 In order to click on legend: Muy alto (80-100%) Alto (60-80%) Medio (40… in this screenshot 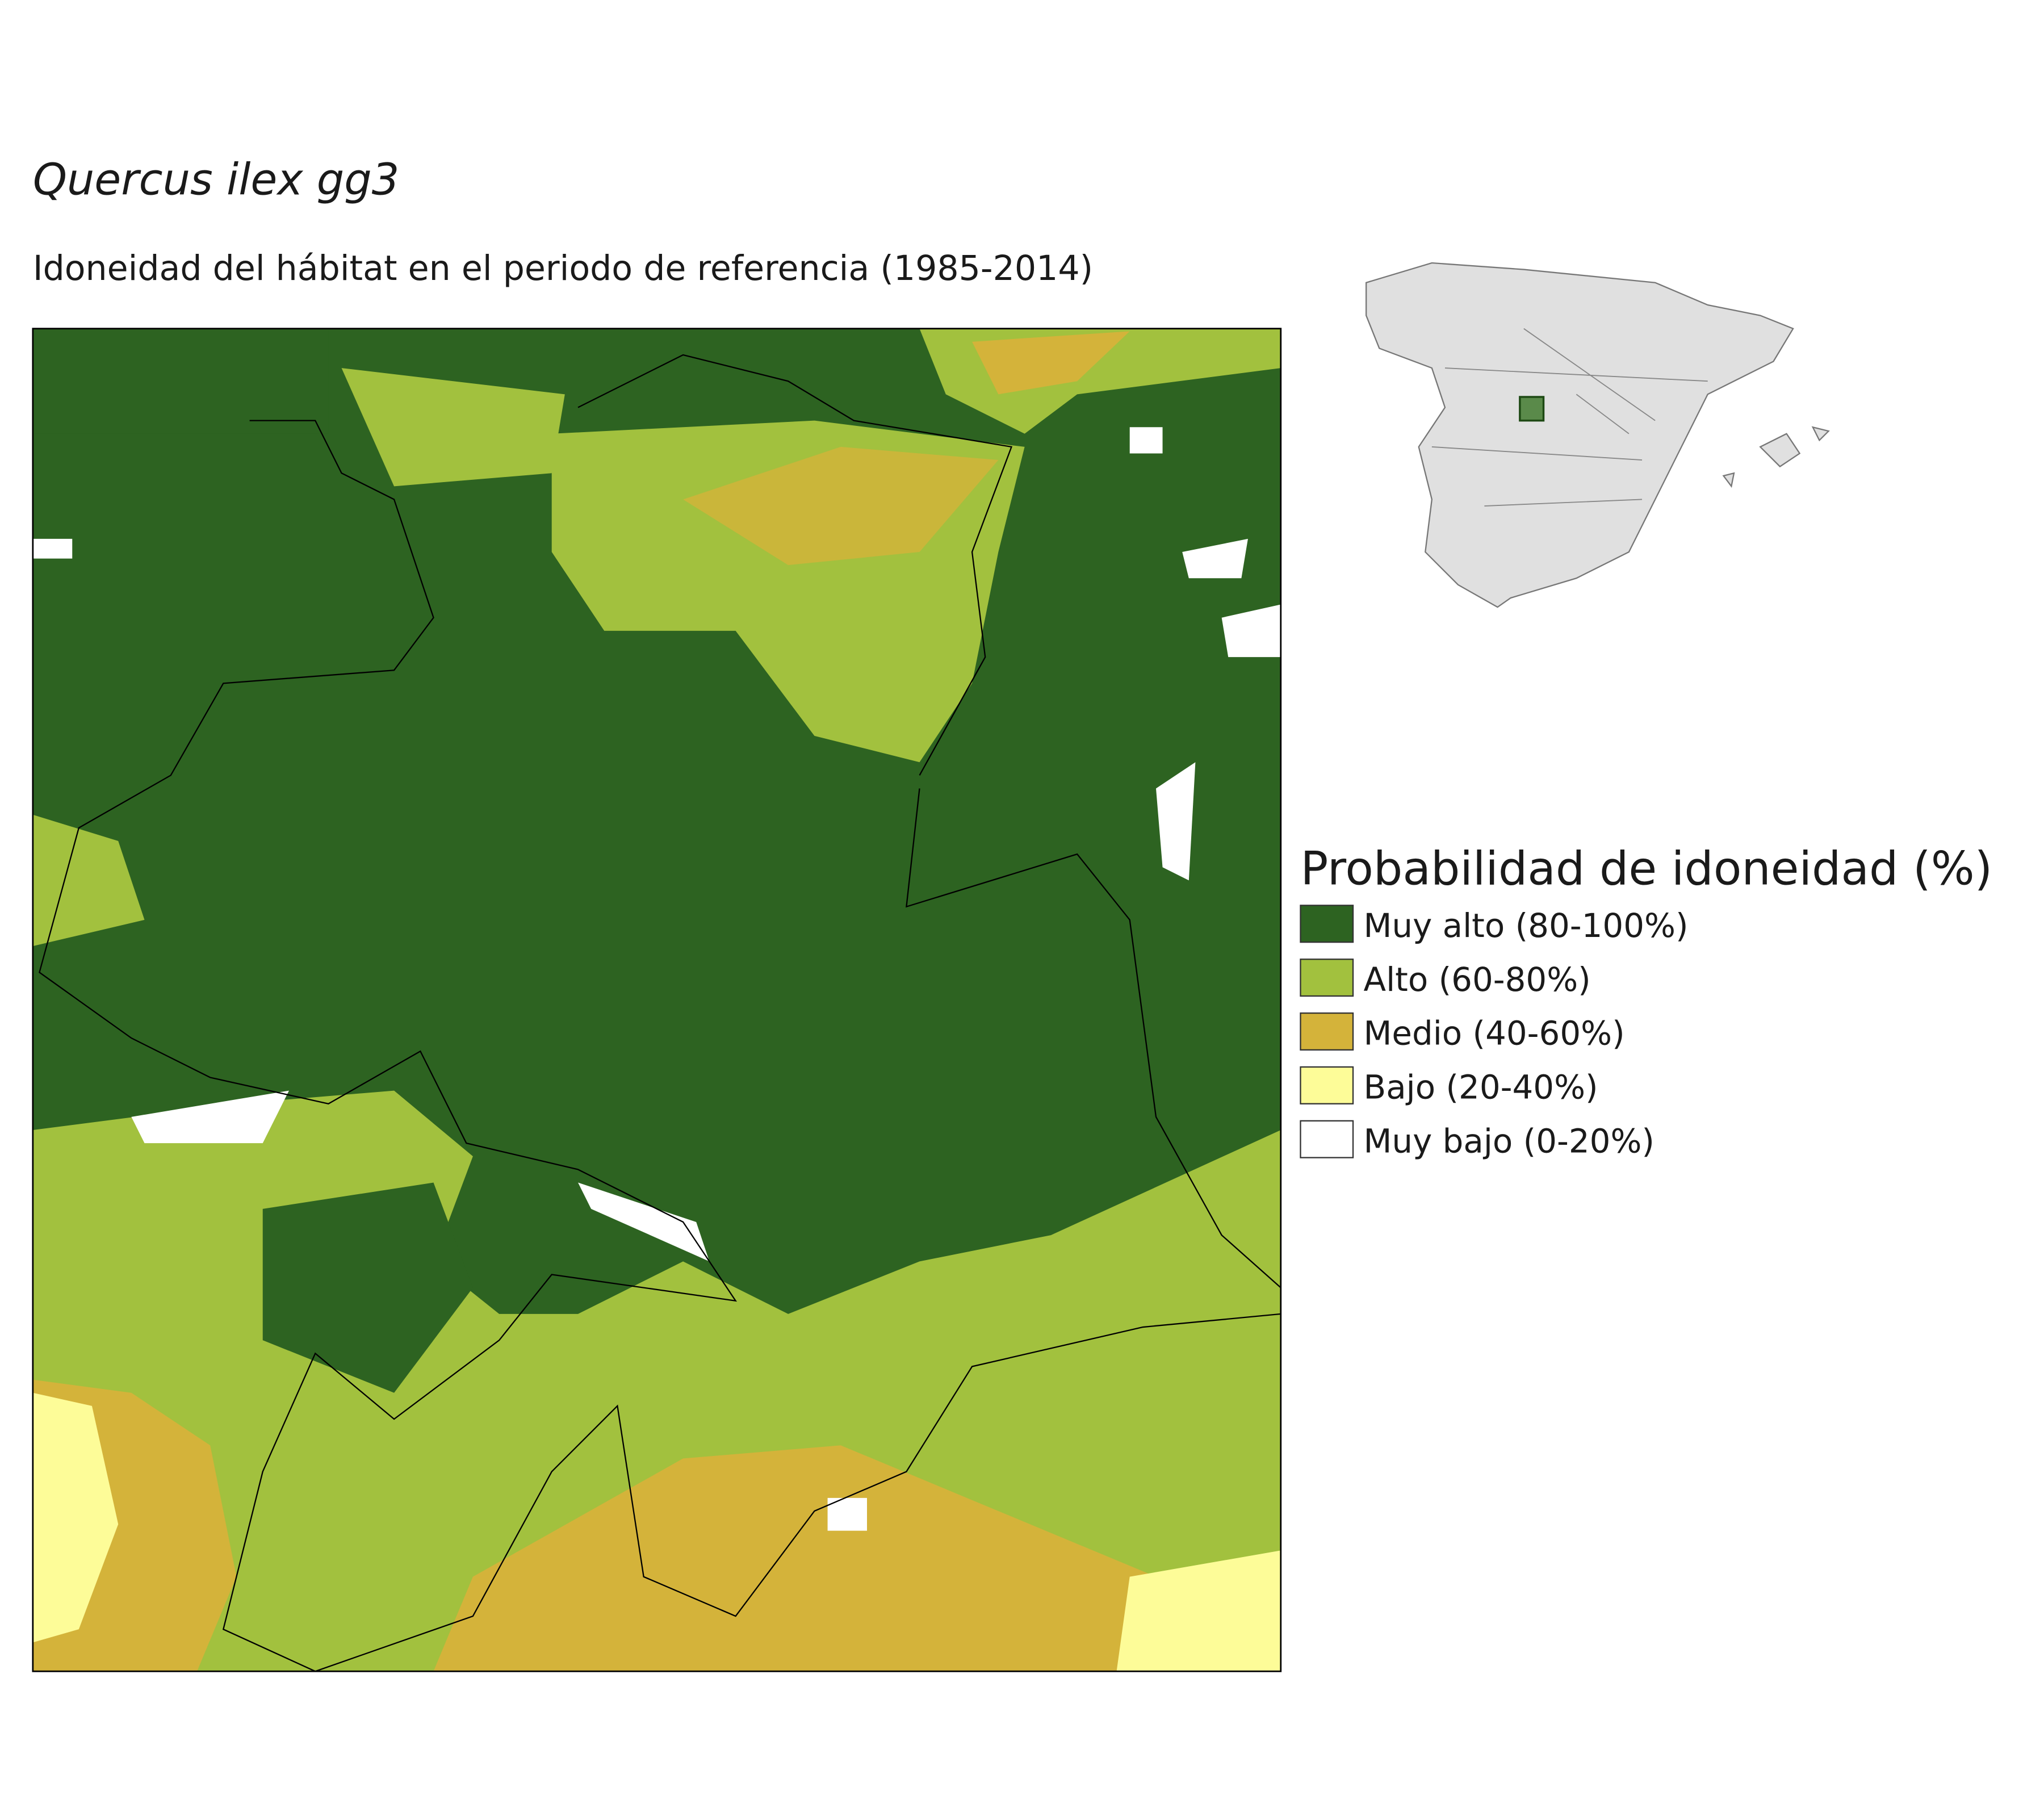, I will do `click(1494, 1032)`.